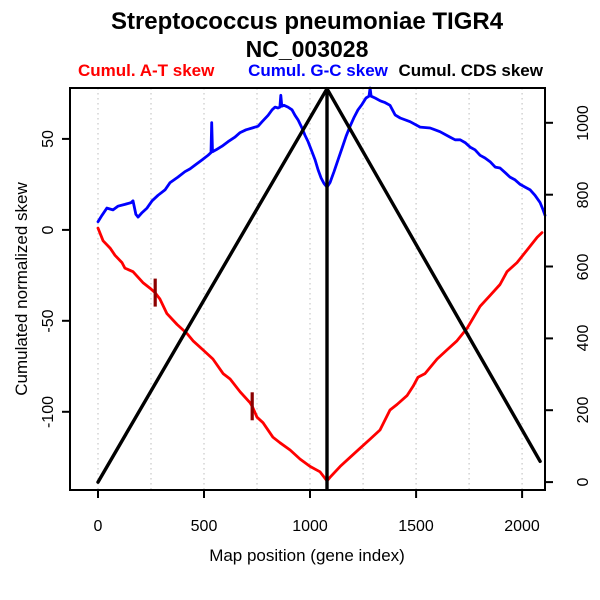  What do you see at coordinates (583, 123) in the screenshot?
I see `y-right-tick-label: 1000` at bounding box center [583, 123].